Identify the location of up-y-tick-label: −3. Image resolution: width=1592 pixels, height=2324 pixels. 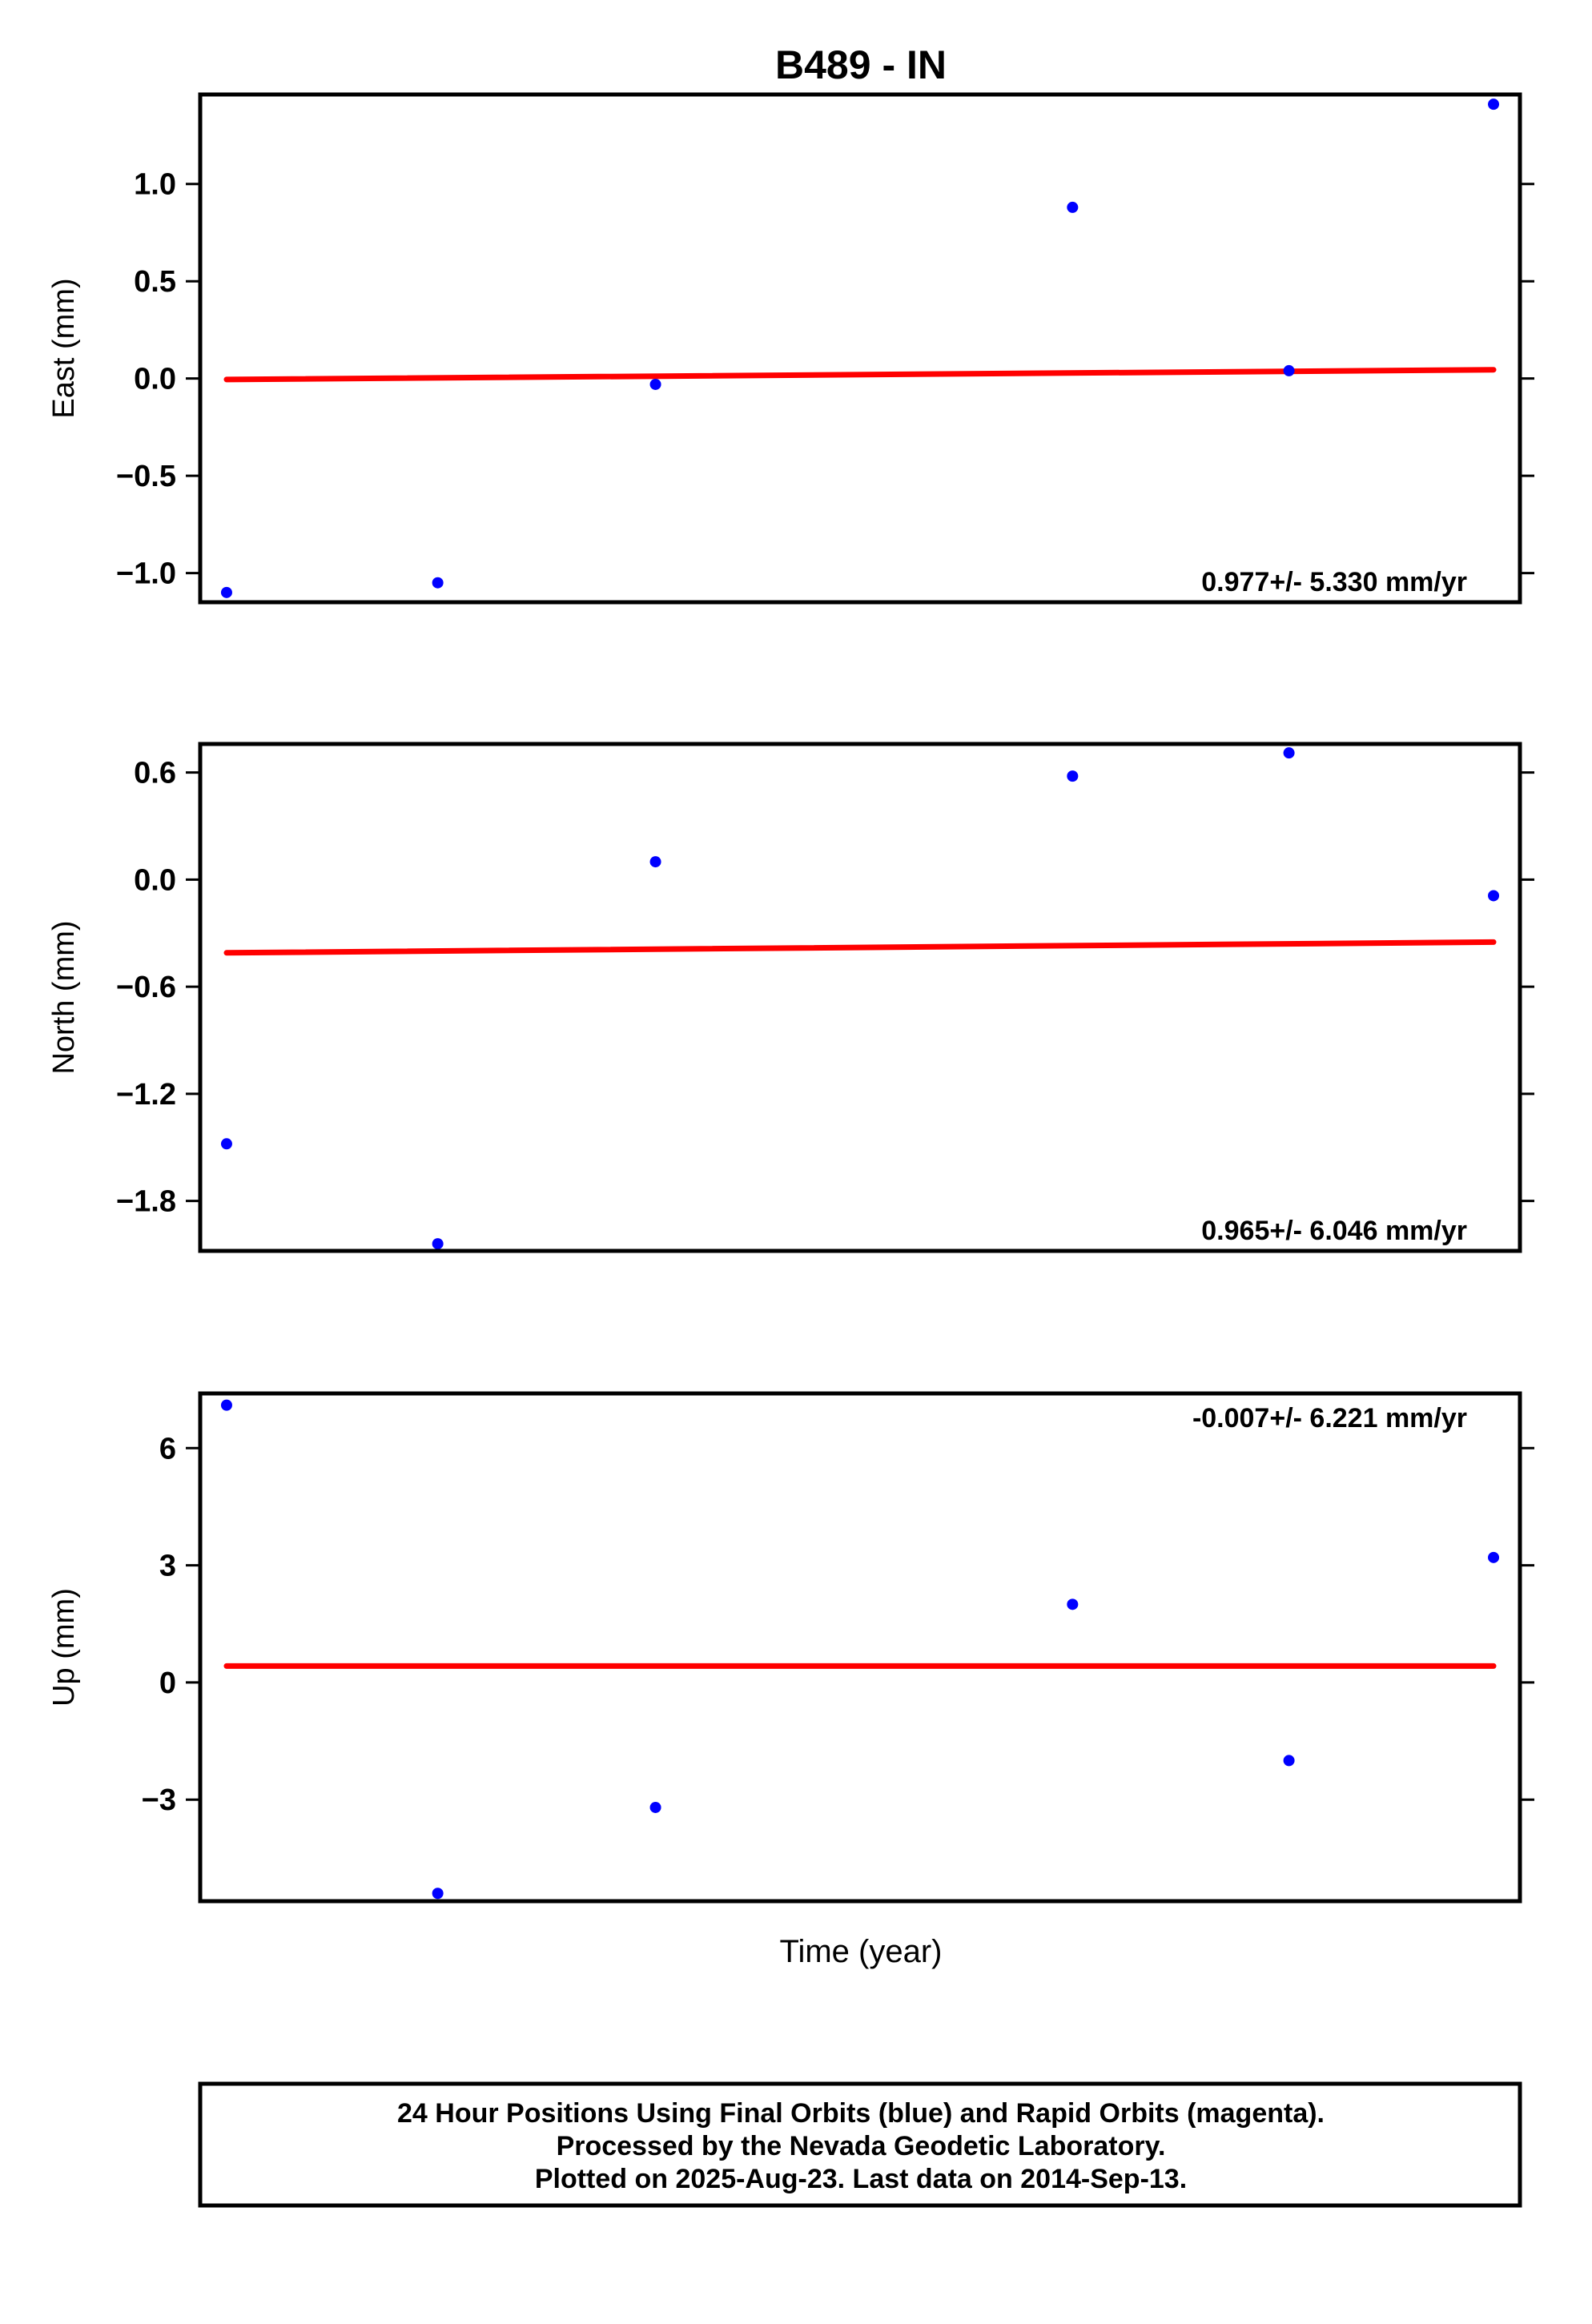
(159, 1800).